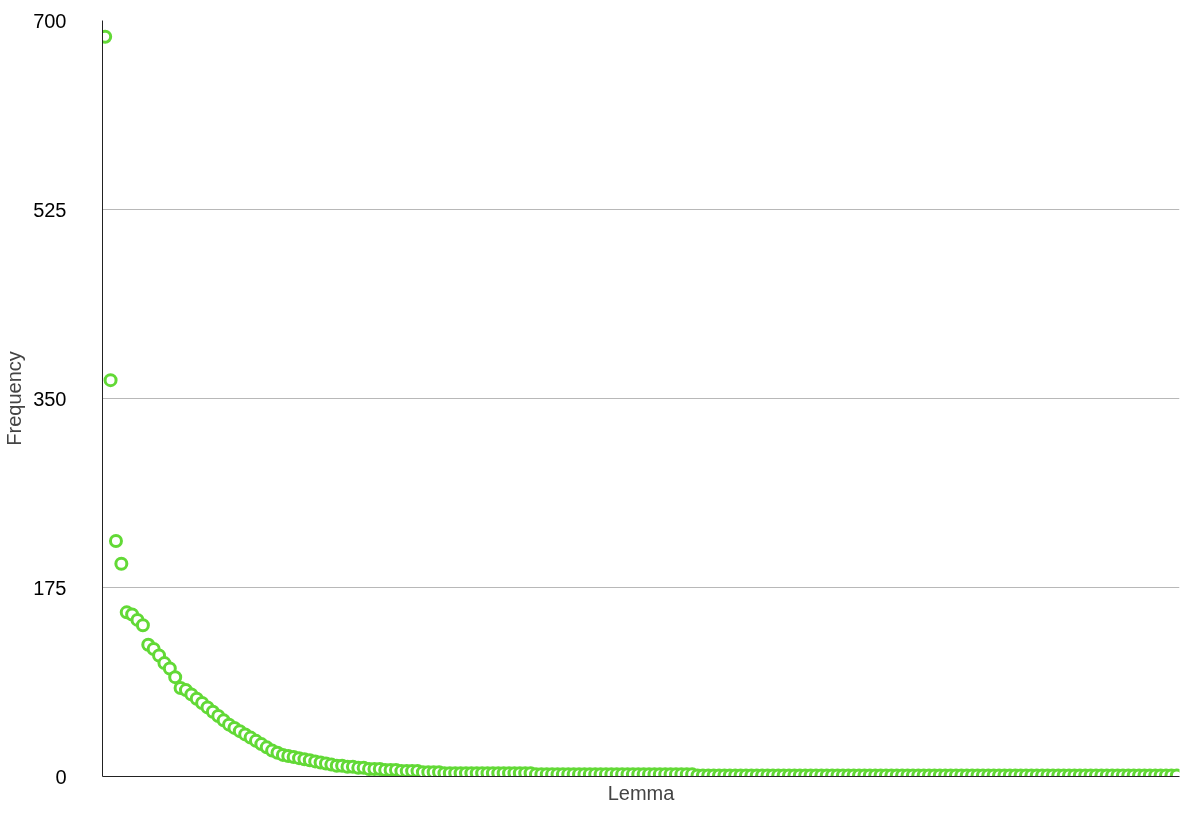 This screenshot has width=1189, height=836. Describe the element at coordinates (641, 792) in the screenshot. I see `x-axis-title: Lemma` at that location.